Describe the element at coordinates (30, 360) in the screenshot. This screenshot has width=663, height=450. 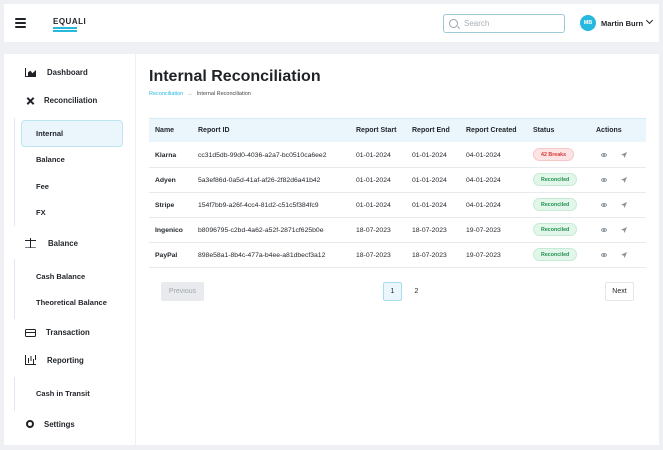
I see `bar-chart-icon` at that location.